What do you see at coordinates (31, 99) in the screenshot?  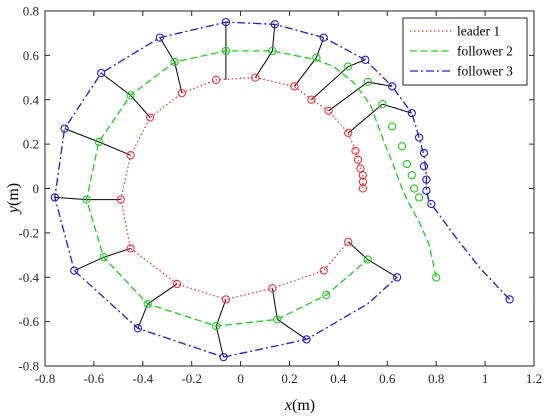 I see `y-tick-label: 0.4` at bounding box center [31, 99].